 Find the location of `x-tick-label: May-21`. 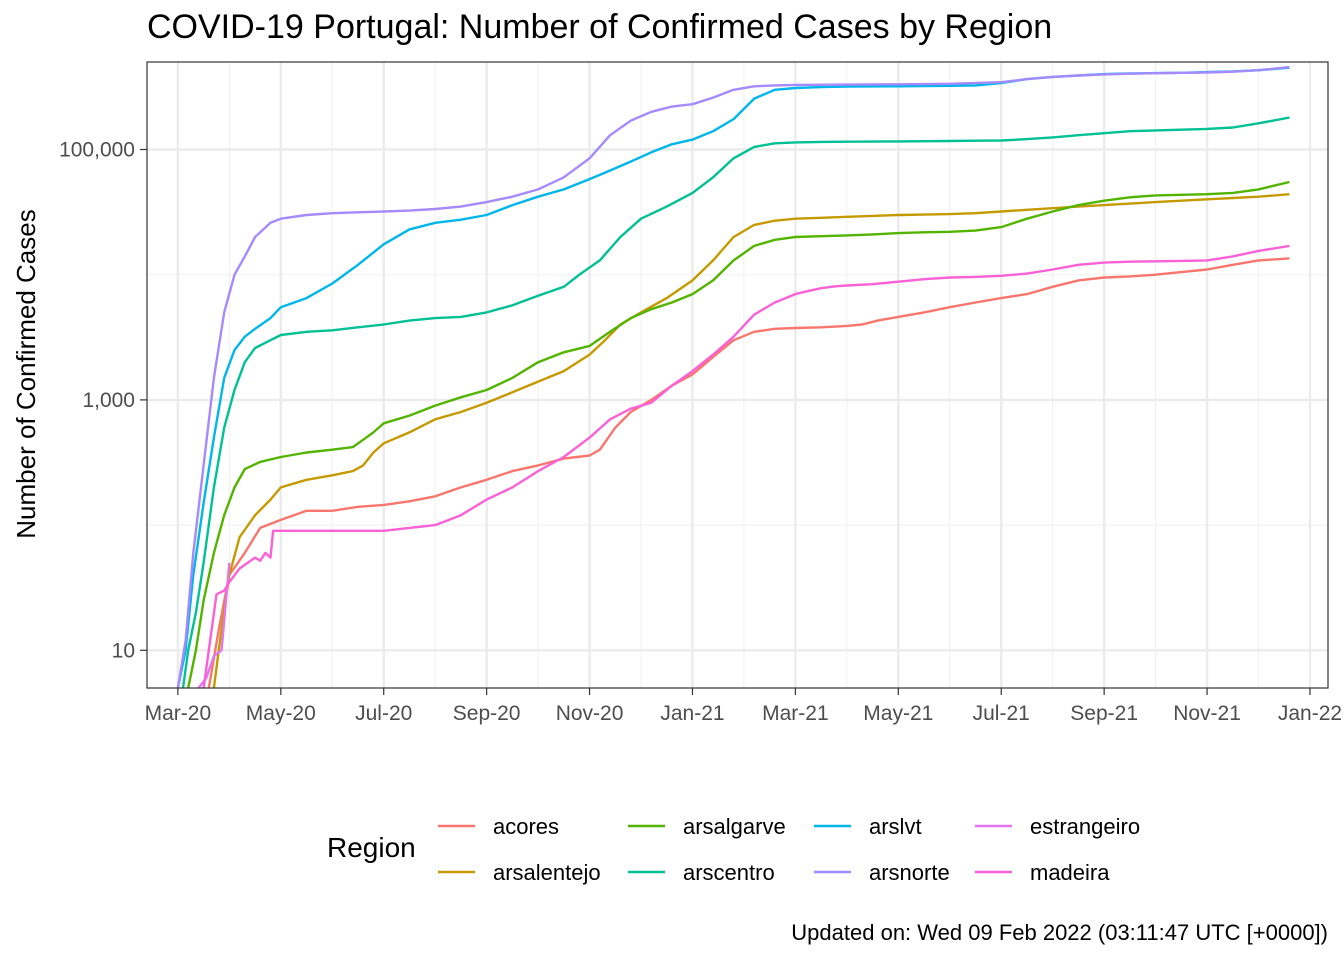

x-tick-label: May-21 is located at coordinates (898, 713).